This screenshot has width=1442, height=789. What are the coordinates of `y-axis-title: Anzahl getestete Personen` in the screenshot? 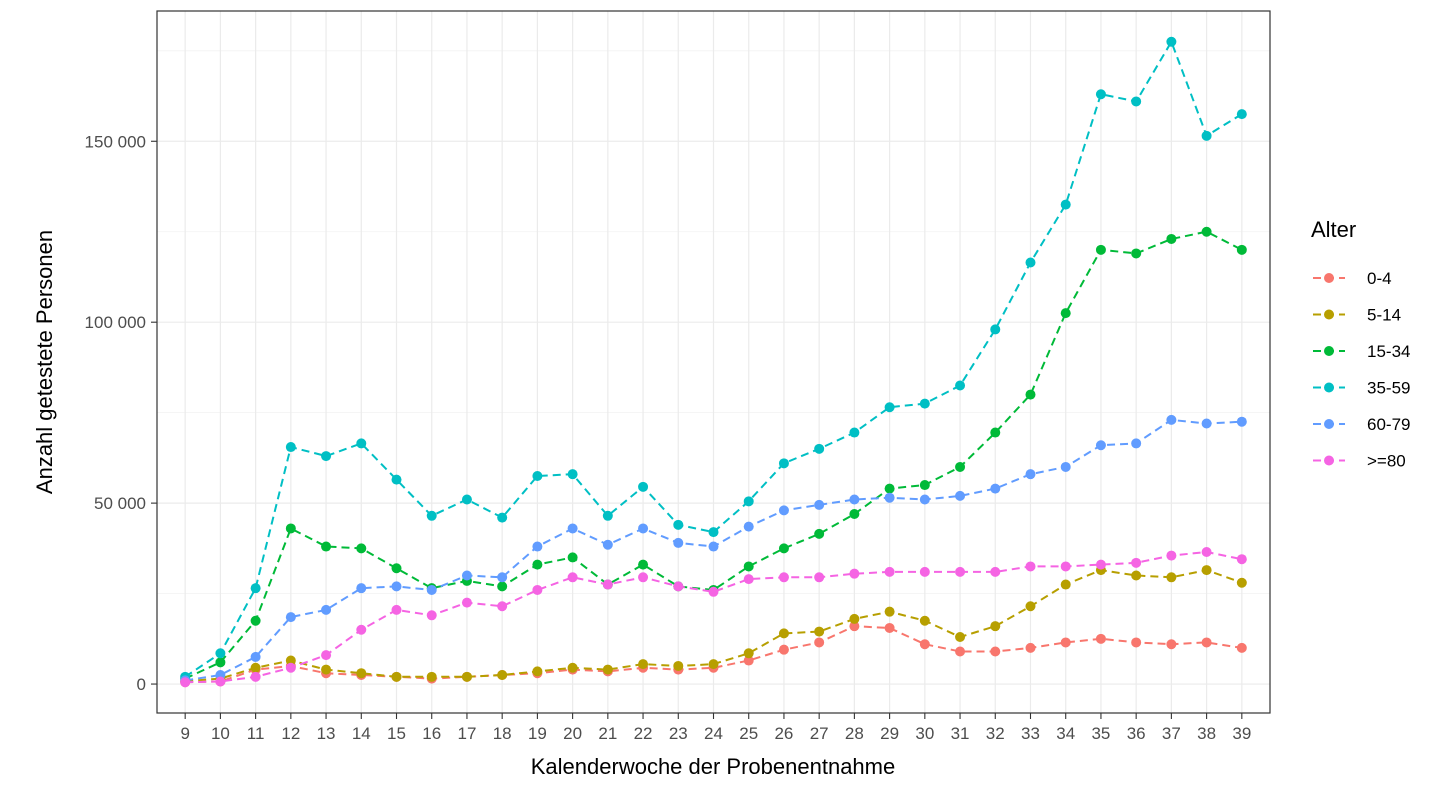 It's located at (44, 362).